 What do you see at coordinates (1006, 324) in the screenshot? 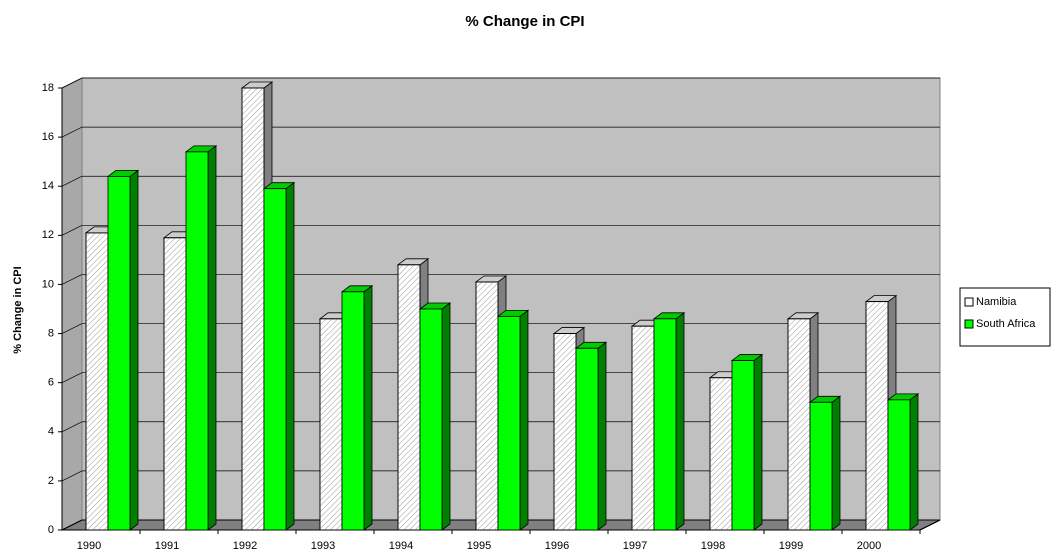
I see `legend-label: South Africa` at bounding box center [1006, 324].